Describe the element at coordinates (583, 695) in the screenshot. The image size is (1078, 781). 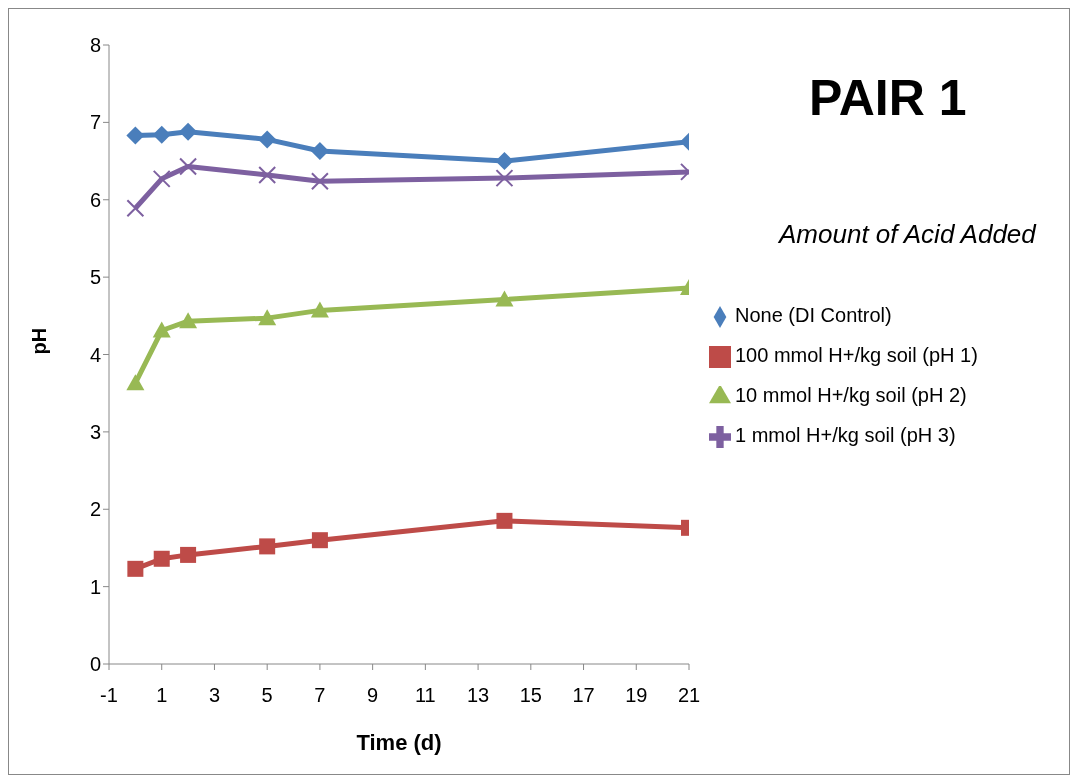
I see `x-tick-label: 17` at that location.